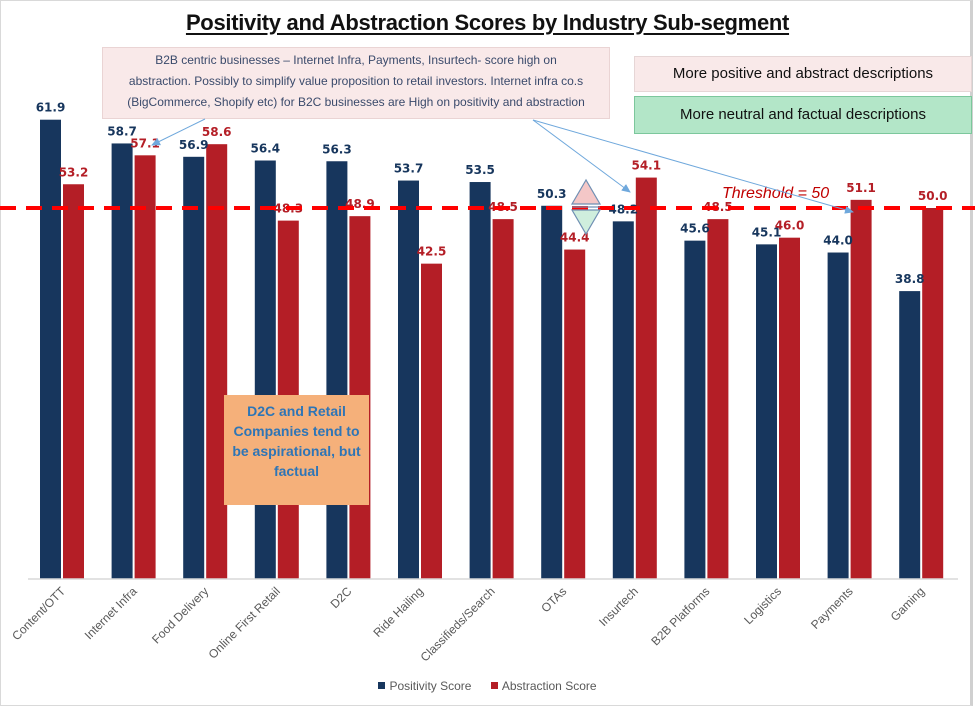 The image size is (975, 708). I want to click on data-label-abstraction-score-logistics: 46.0, so click(790, 226).